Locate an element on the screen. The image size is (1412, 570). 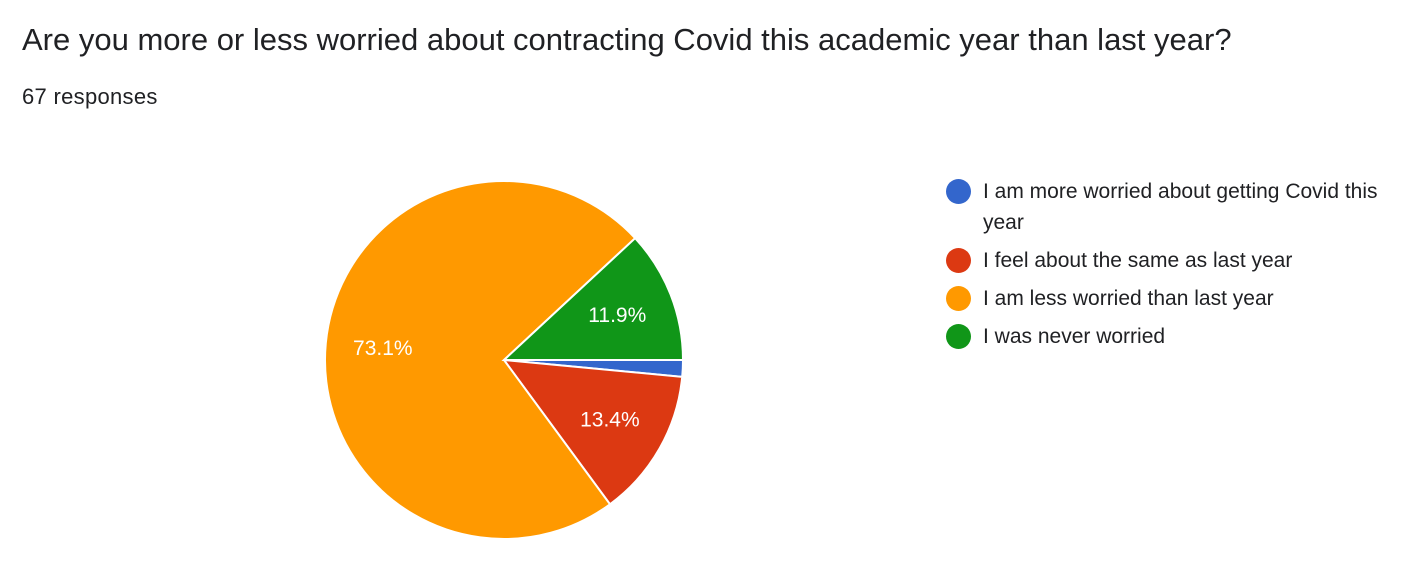
legend-label-same: I feel about the same as last year is located at coordinates (1138, 260).